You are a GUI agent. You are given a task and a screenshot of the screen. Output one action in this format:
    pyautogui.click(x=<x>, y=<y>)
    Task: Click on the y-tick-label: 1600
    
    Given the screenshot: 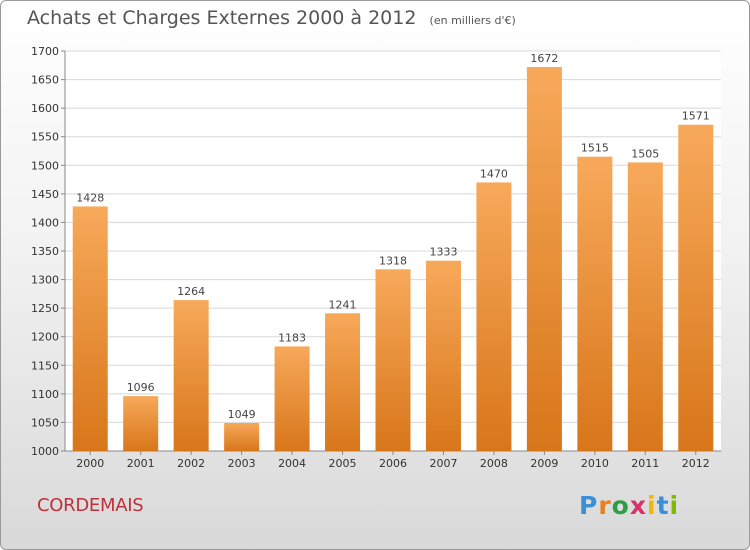 What is the action you would take?
    pyautogui.click(x=45, y=108)
    